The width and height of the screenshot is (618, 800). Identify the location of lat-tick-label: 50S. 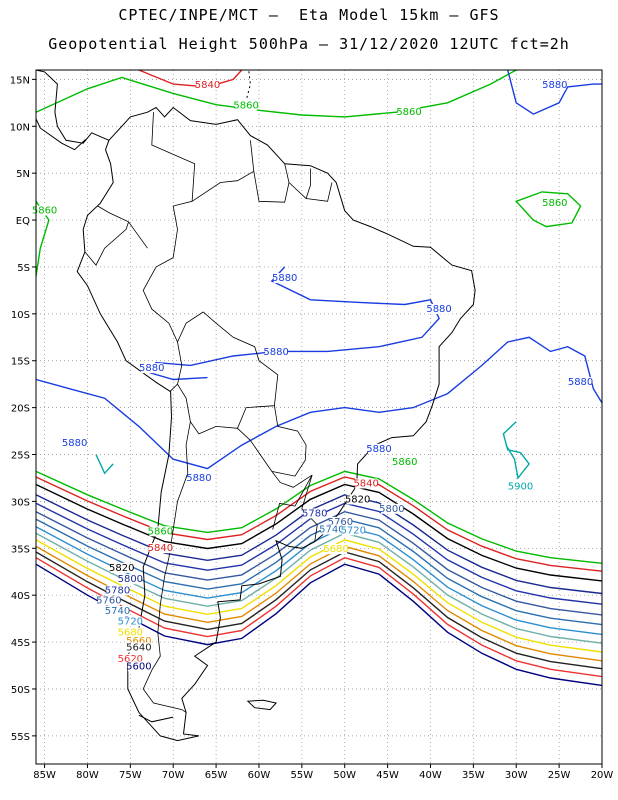
(20, 690).